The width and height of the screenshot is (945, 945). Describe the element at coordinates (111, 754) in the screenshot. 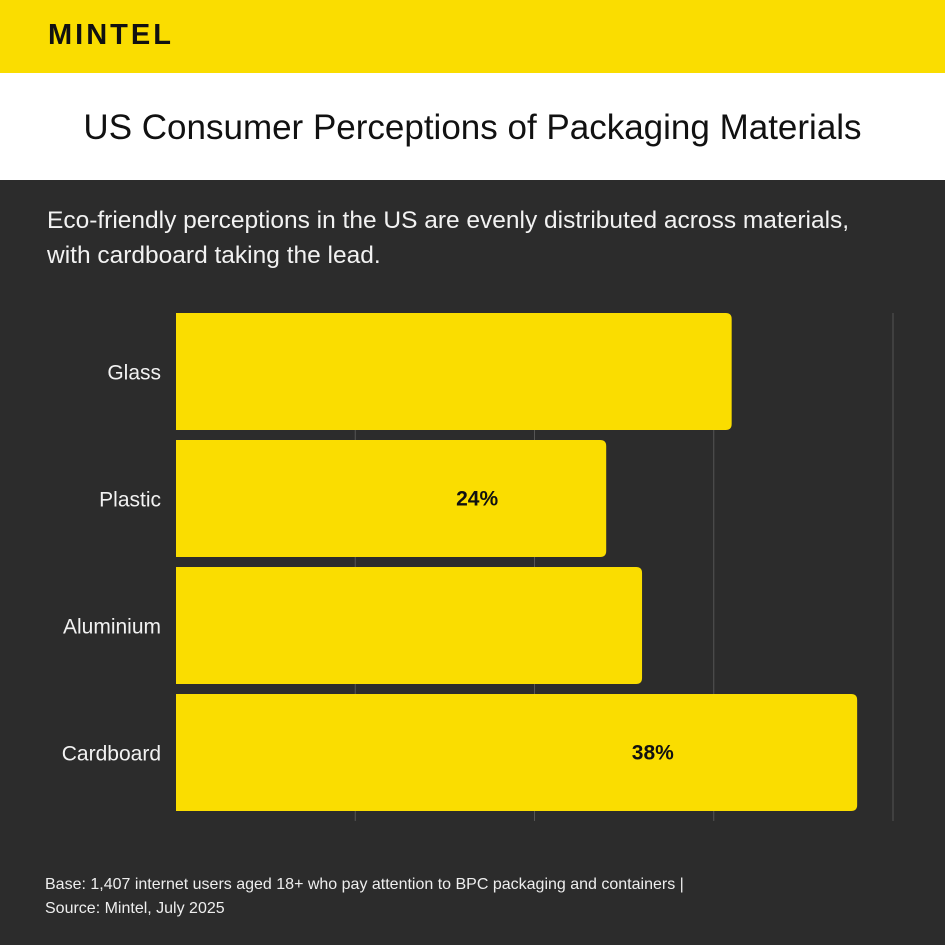

I see `category-label-cardboard: Cardboard` at that location.